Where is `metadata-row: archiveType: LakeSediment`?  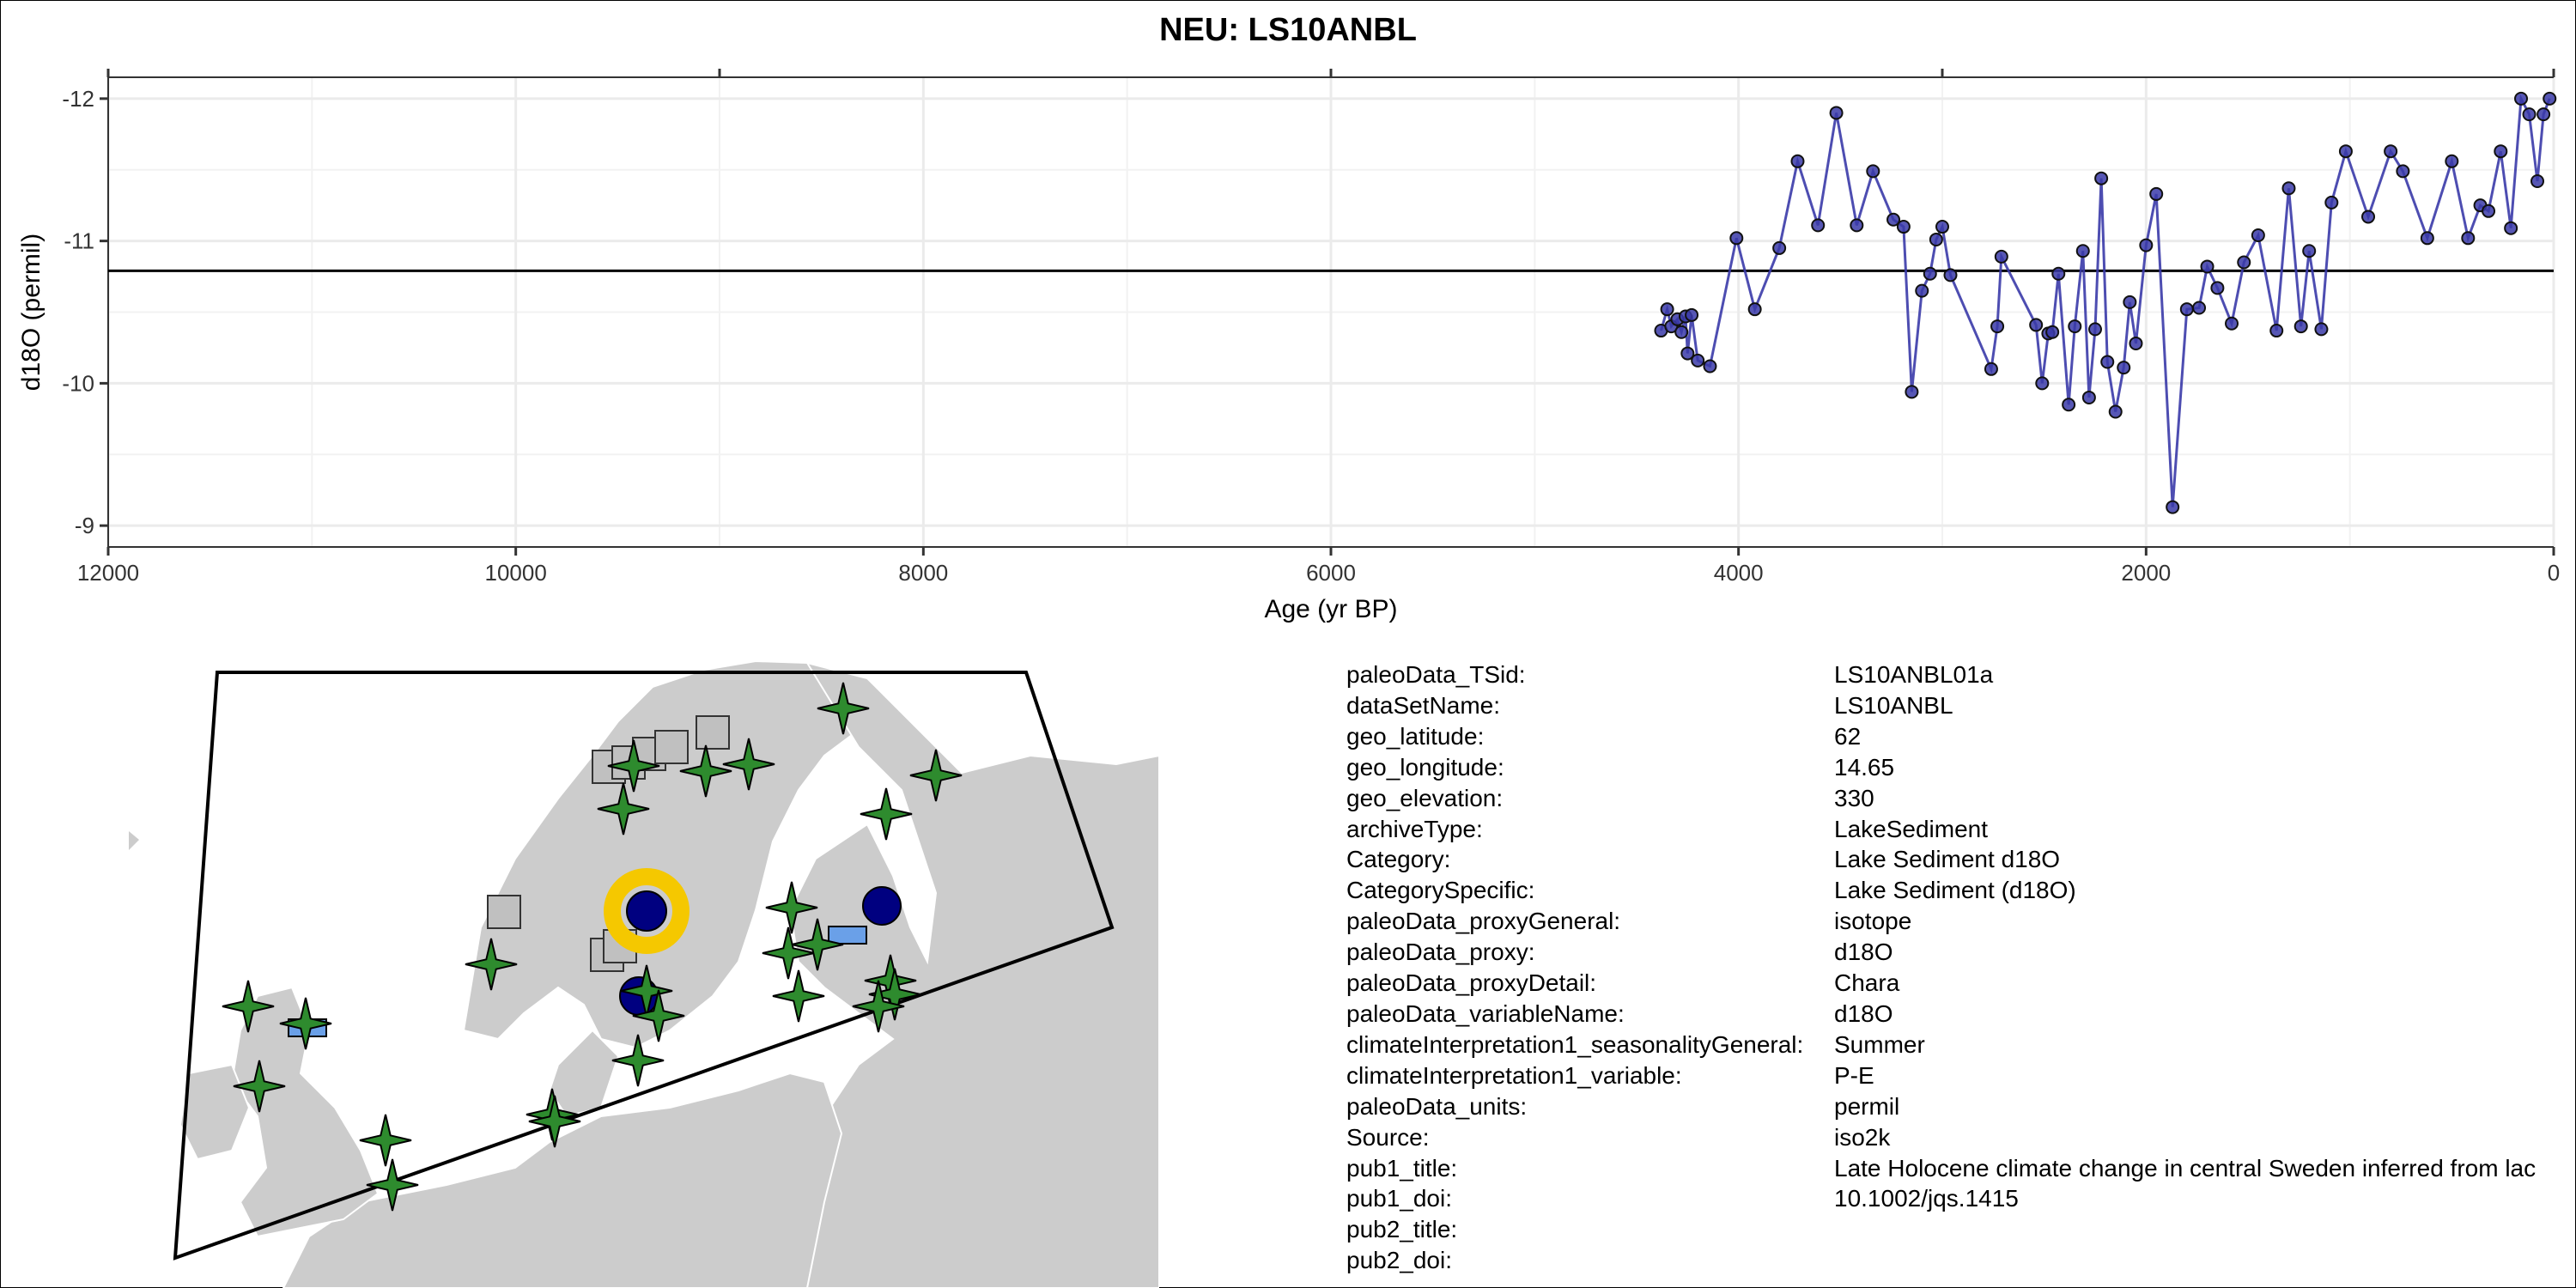
metadata-row: archiveType: LakeSediment is located at coordinates (1961, 830).